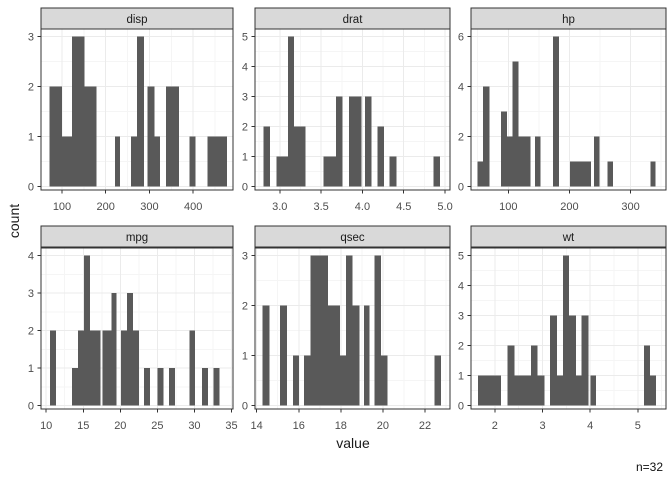 Image resolution: width=672 pixels, height=480 pixels. What do you see at coordinates (131, 110) in the screenshot?
I see `facet-disp: 100 200 300 400 0 1 2 3 disp` at bounding box center [131, 110].